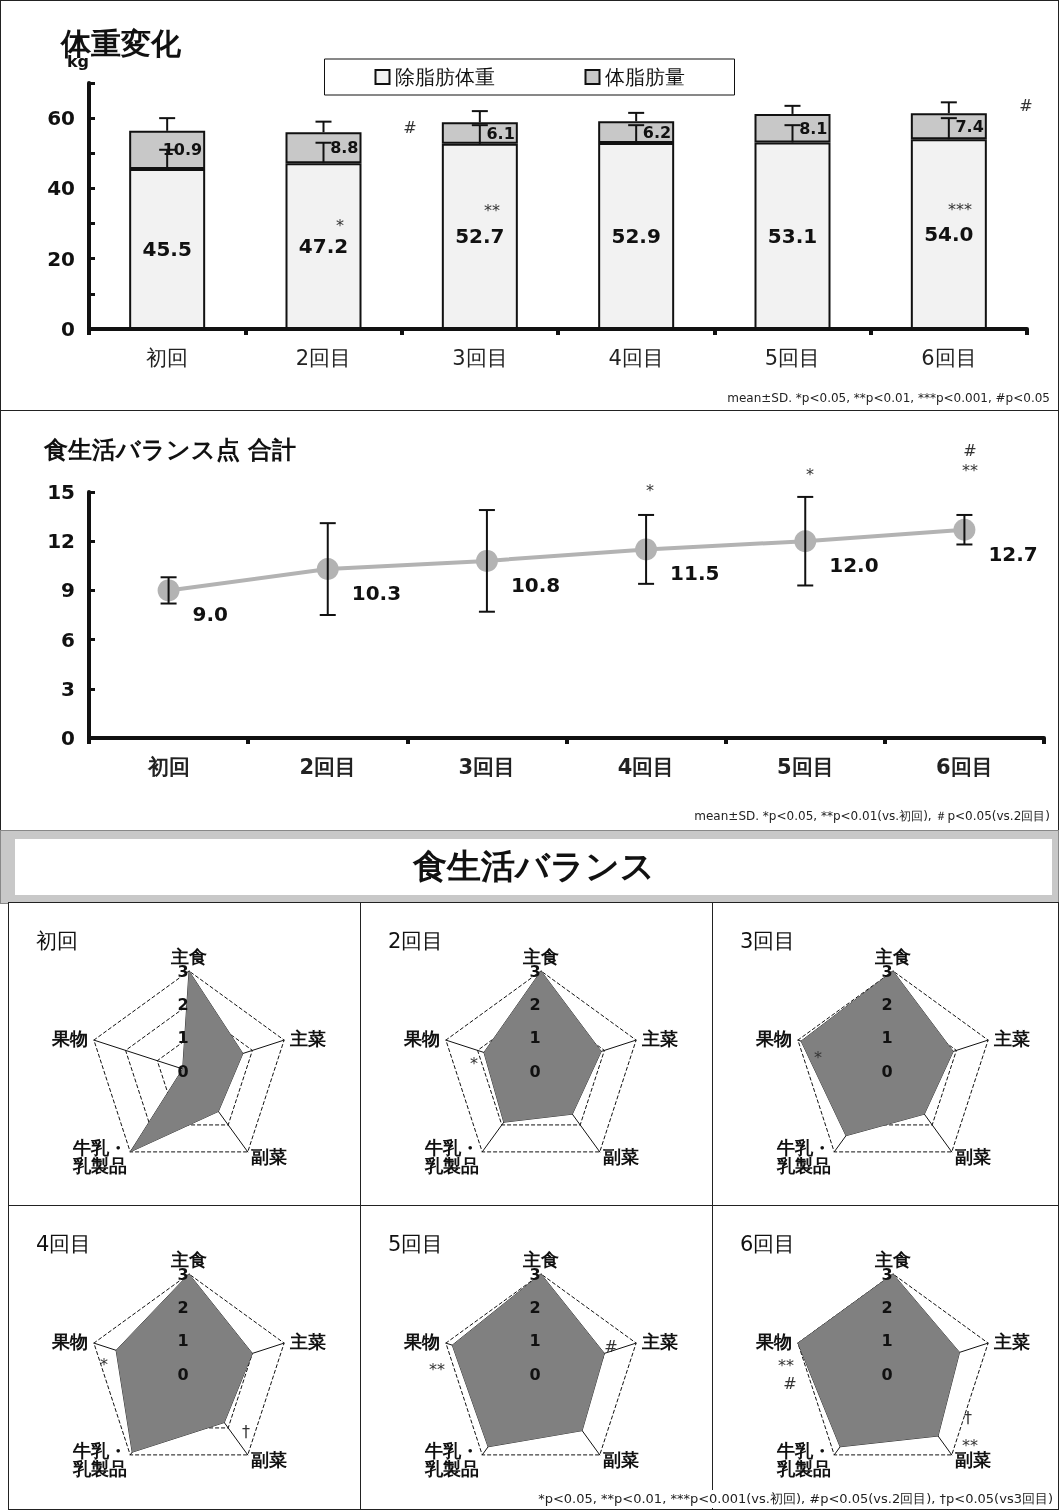 The image size is (1059, 1510). What do you see at coordinates (210, 614) in the screenshot?
I see `data-label: 9.0` at bounding box center [210, 614].